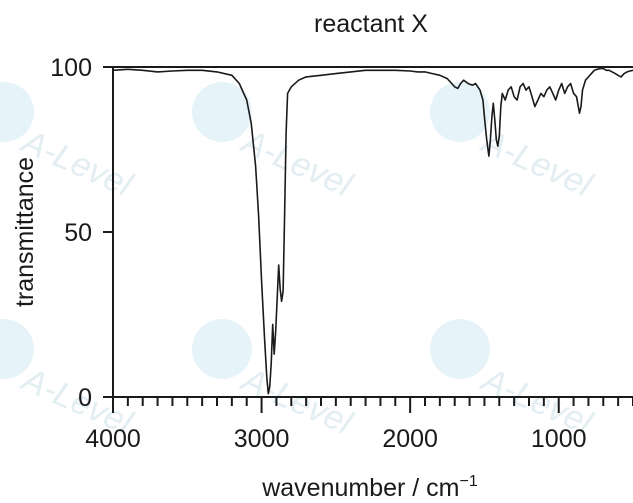 This screenshot has height=503, width=633. I want to click on x-tick-label-1000: 1000, so click(559, 439).